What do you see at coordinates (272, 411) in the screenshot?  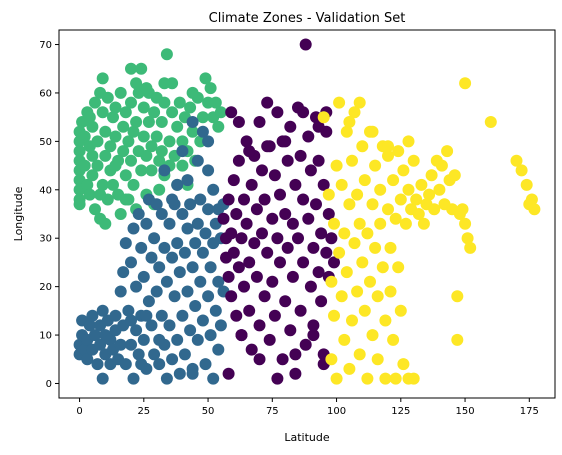 I see `x-tick-label: 75` at bounding box center [272, 411].